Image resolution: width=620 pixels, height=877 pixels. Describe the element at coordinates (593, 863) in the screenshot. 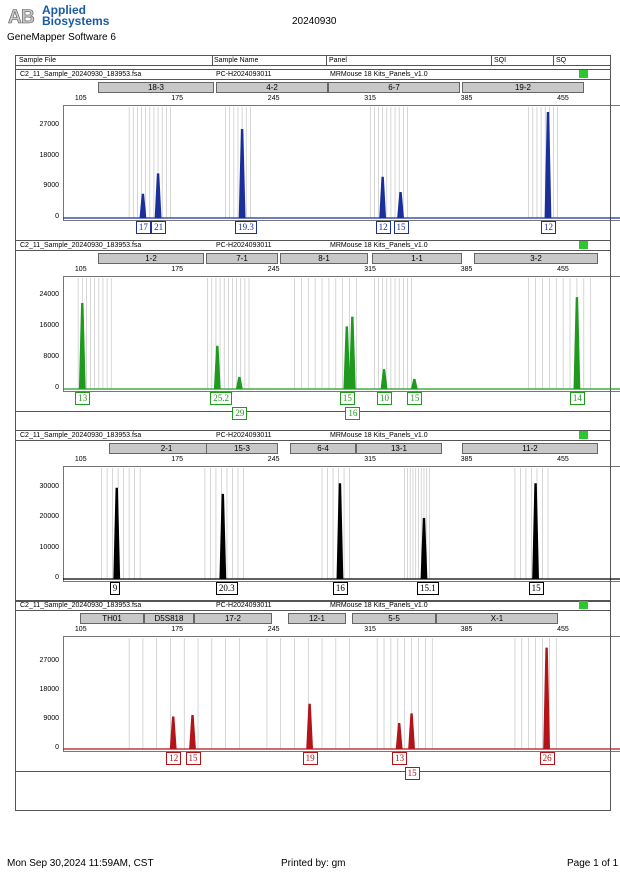

I see `page-number: Page 1 of 1` at that location.